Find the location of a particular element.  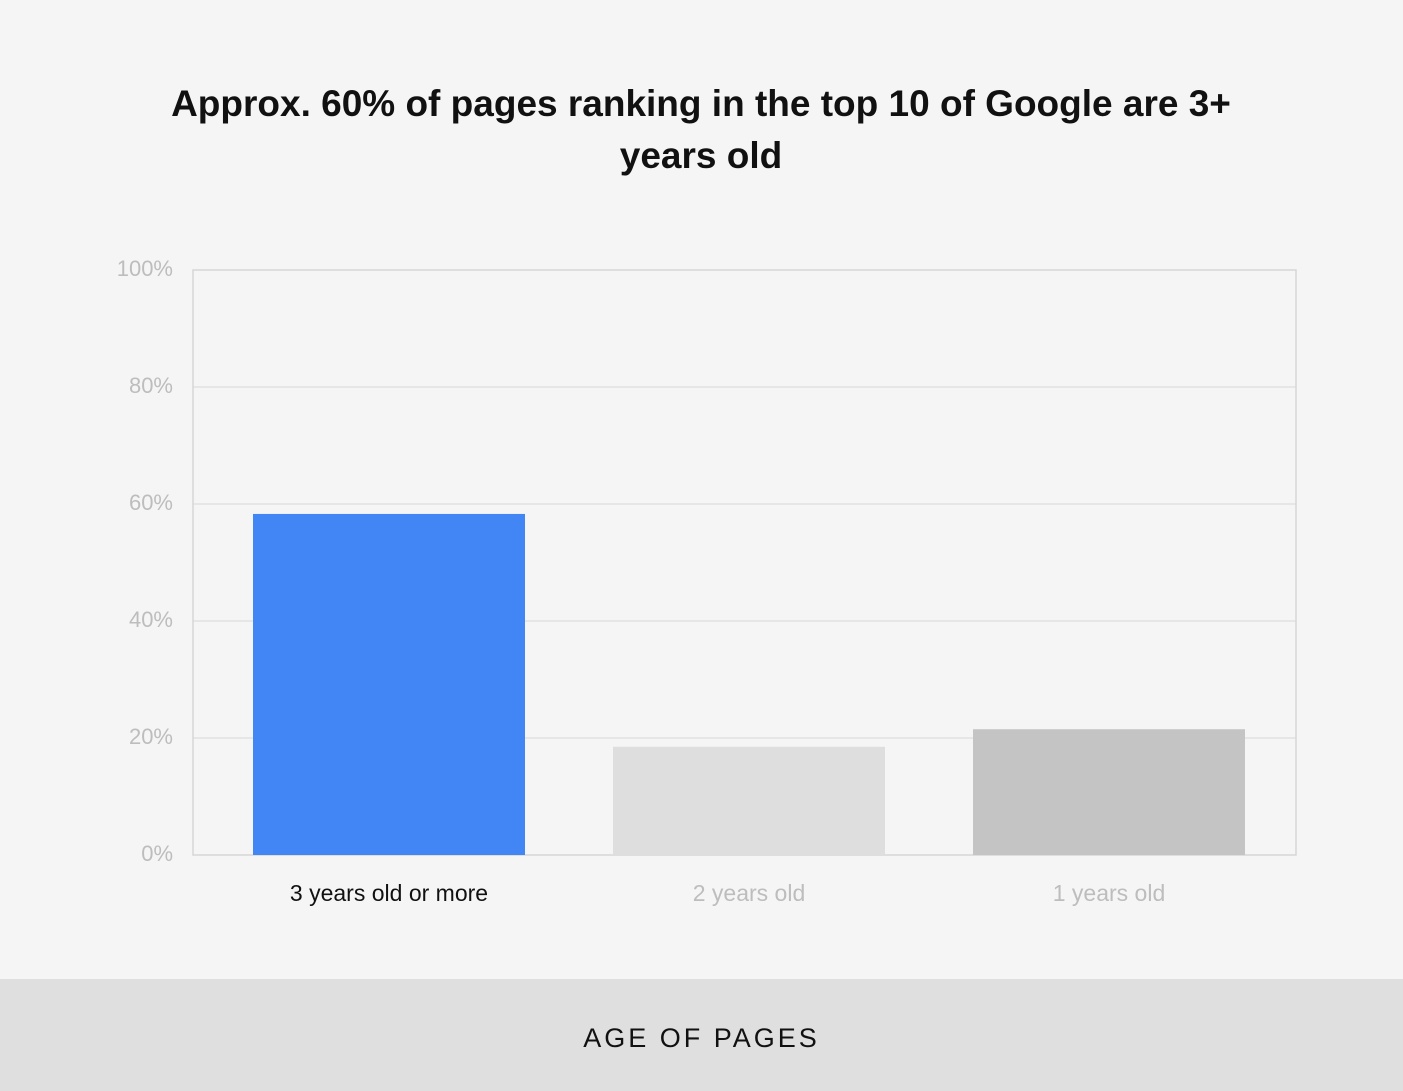

y-tick-label: 60% is located at coordinates (151, 502).